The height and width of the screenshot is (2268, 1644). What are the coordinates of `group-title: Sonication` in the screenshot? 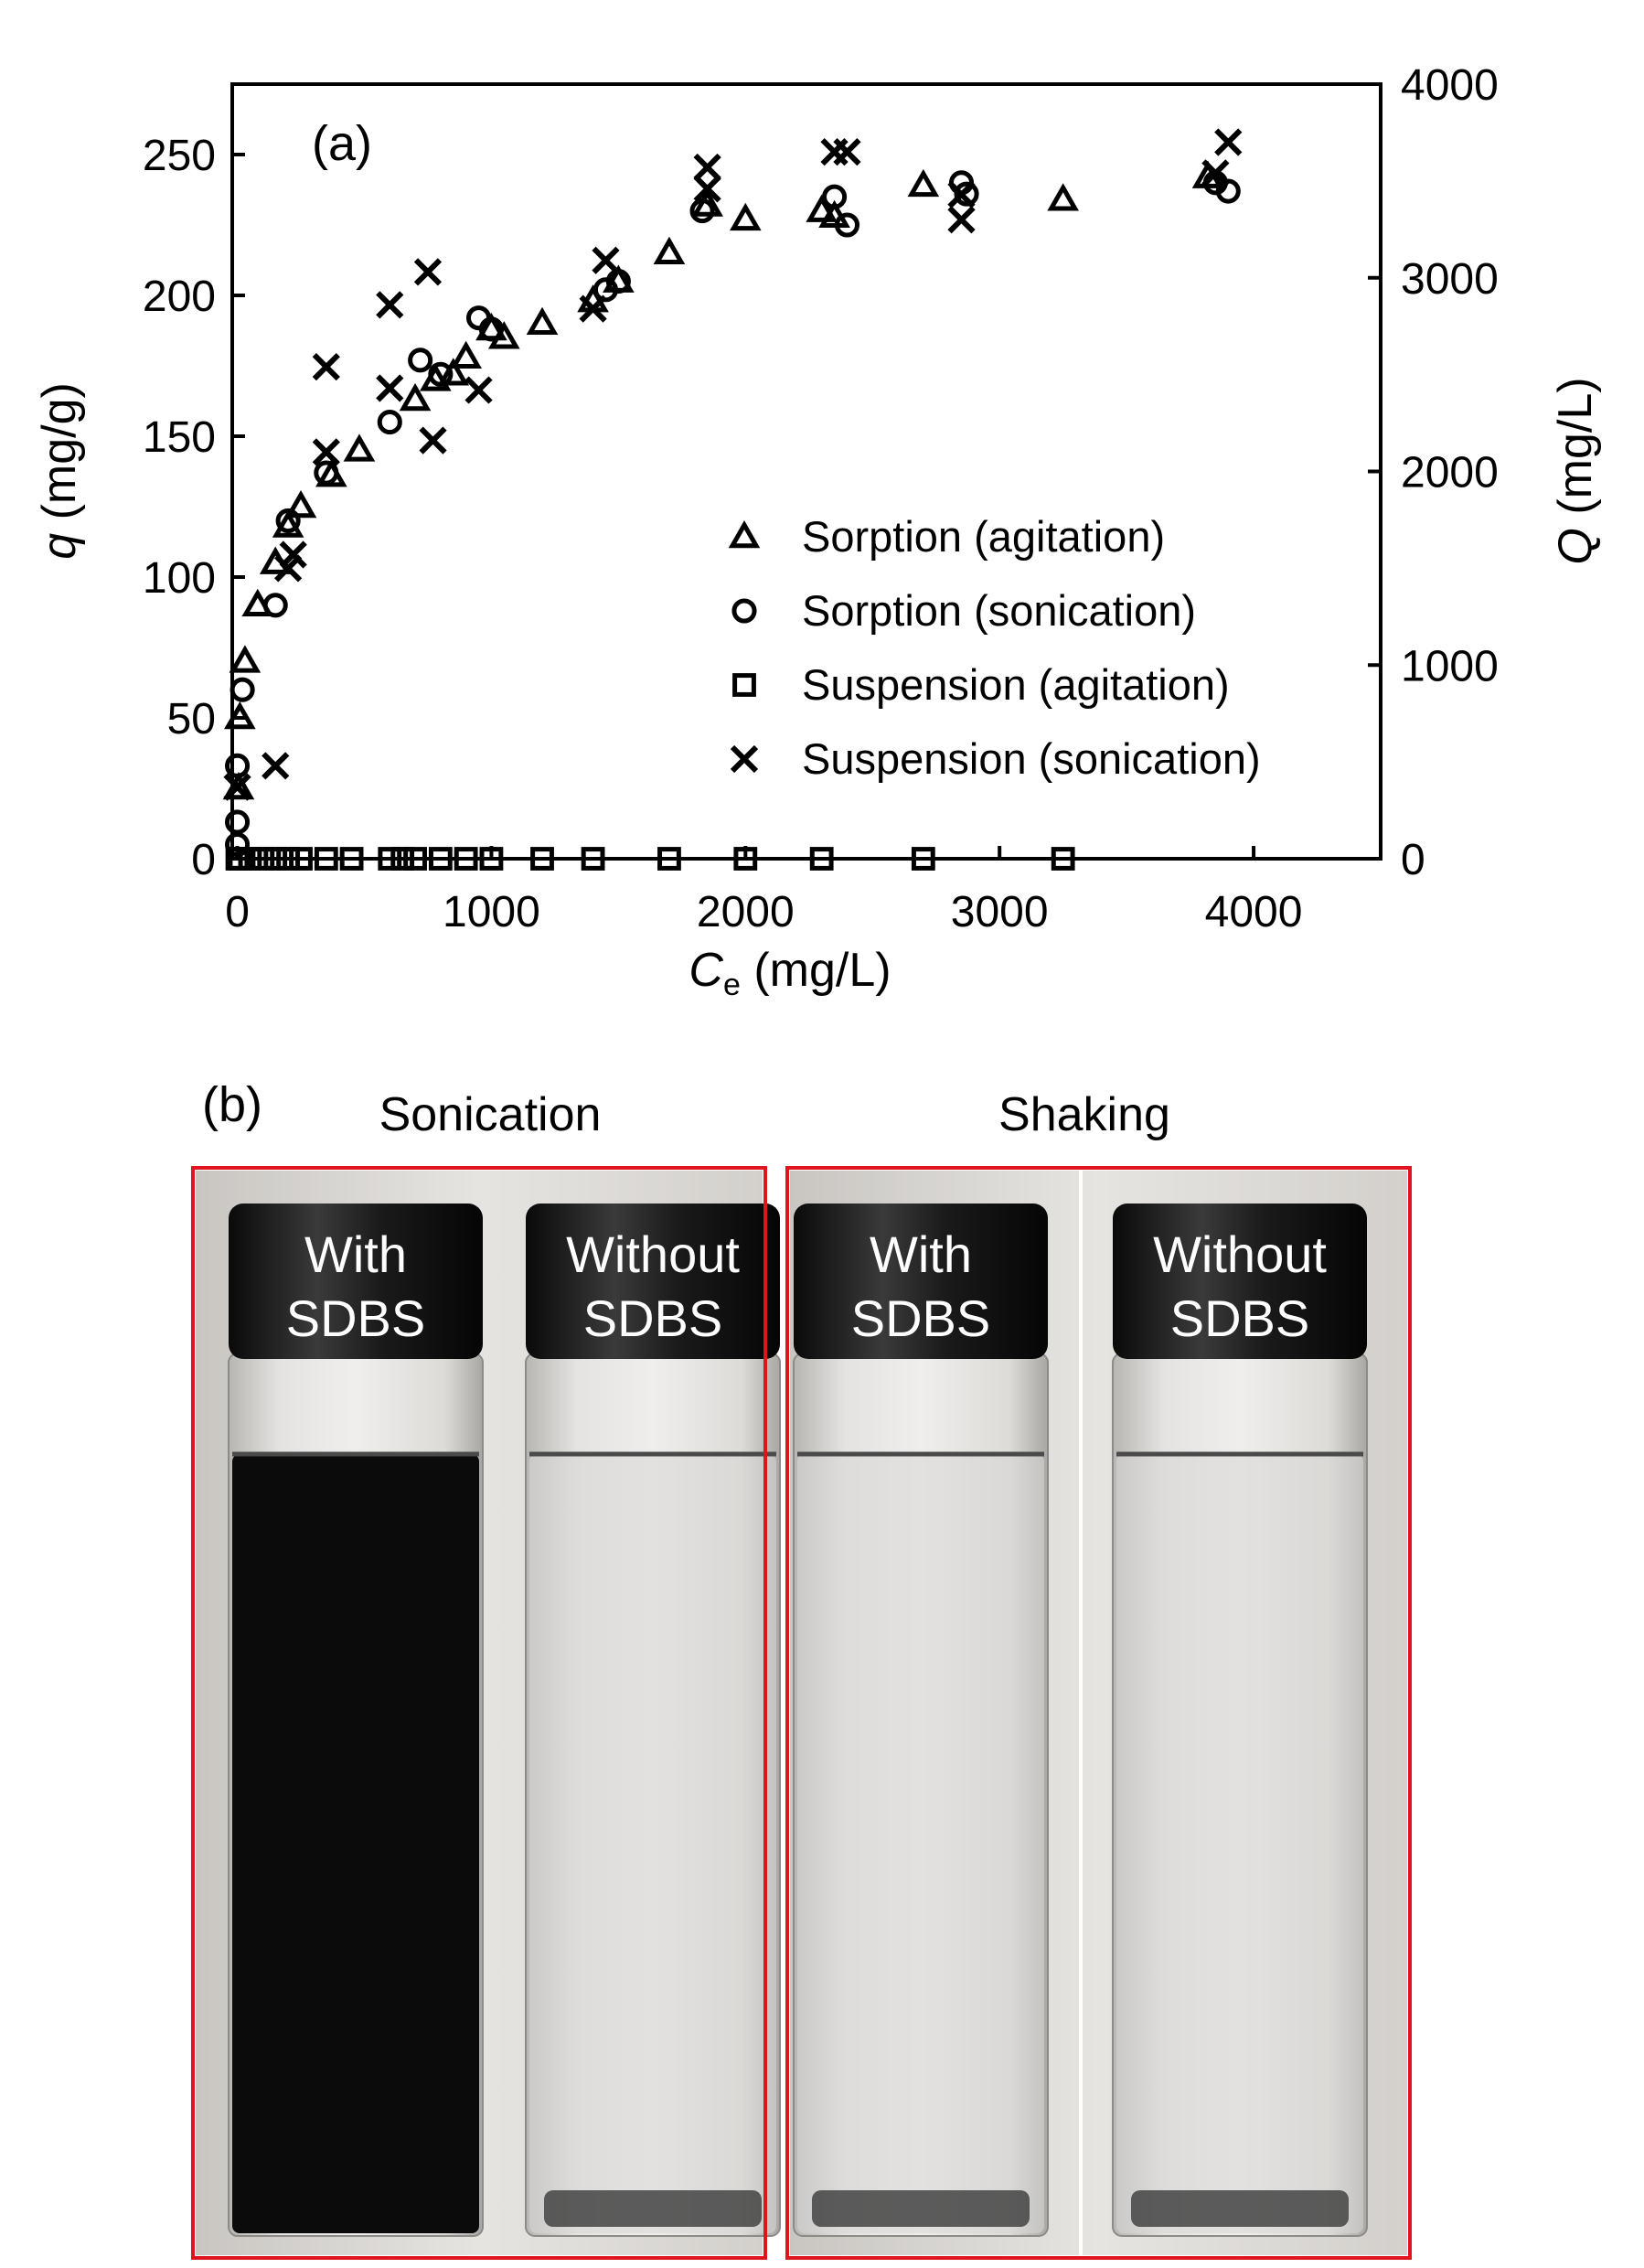 It's located at (490, 1114).